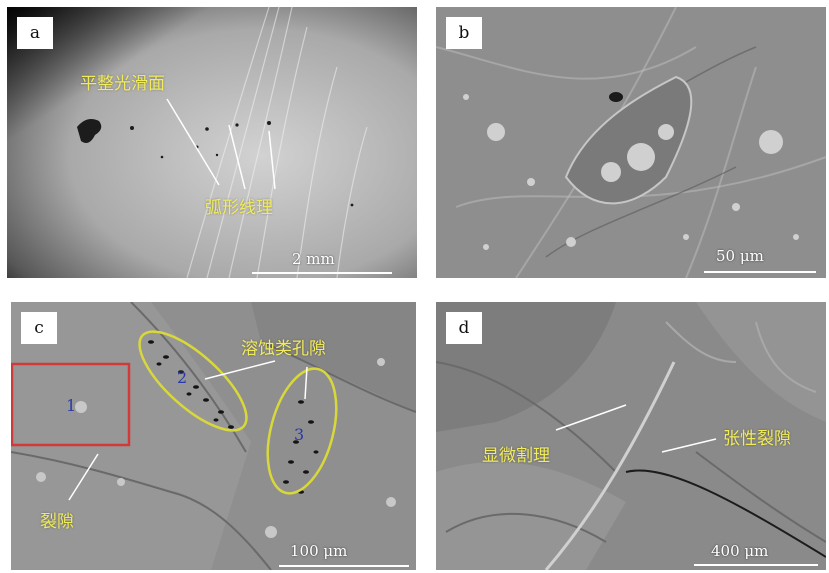  I want to click on region-number: 2, so click(182, 377).